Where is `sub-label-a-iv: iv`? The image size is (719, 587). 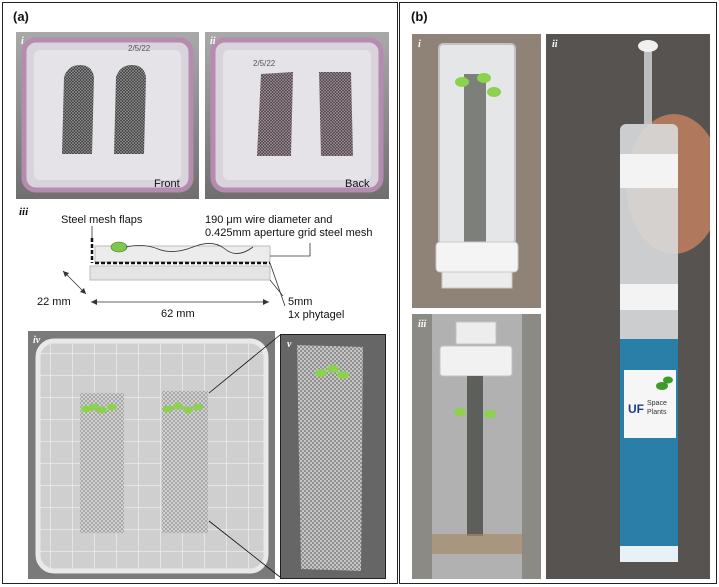 sub-label-a-iv: iv is located at coordinates (37, 340).